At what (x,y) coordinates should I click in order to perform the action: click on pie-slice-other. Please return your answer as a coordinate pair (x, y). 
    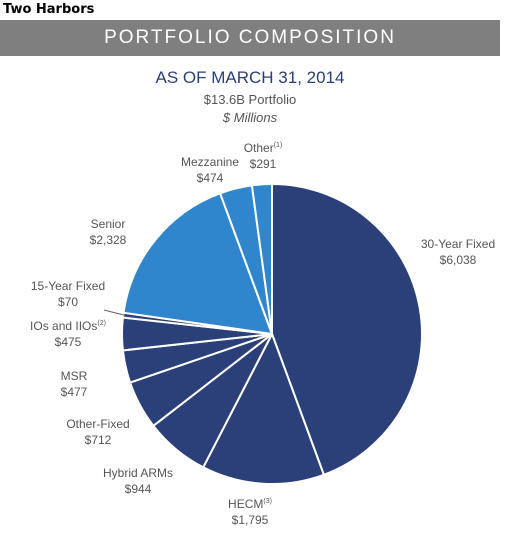
    Looking at the image, I should click on (261, 258).